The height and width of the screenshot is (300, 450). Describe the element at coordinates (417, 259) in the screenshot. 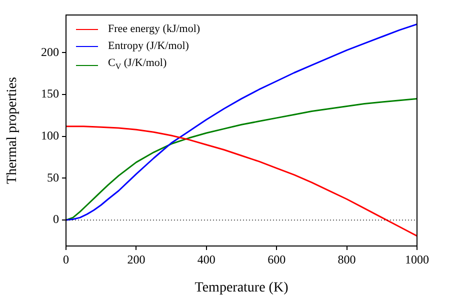

I see `x-tick-label: 1000` at that location.